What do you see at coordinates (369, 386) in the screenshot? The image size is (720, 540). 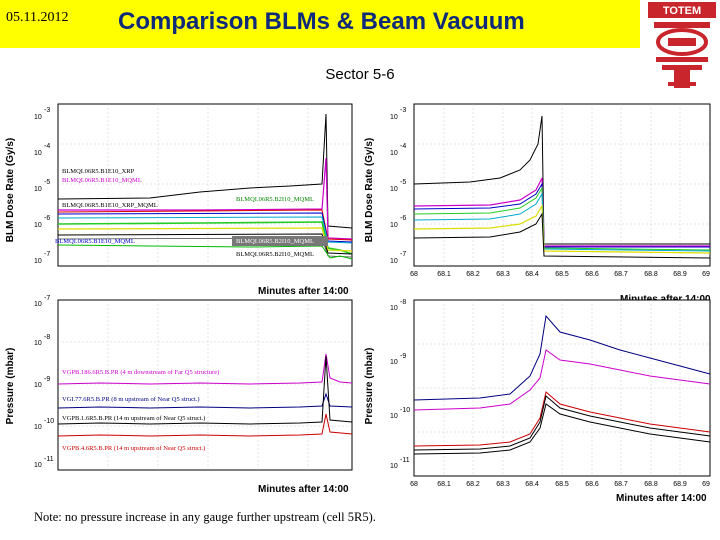 I see `pressure-right-ylabel: Pressure (mbar)` at bounding box center [369, 386].